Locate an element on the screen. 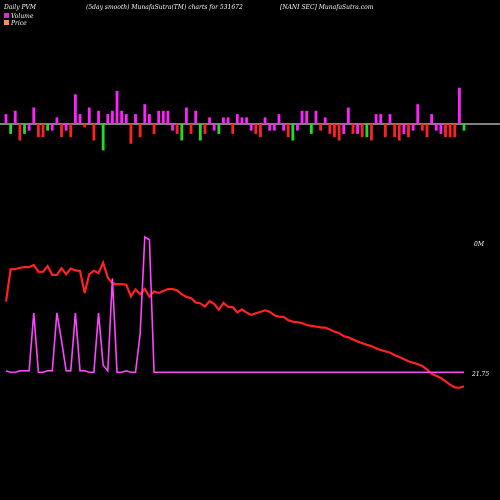  legend-price-label: Price is located at coordinates (18, 23).